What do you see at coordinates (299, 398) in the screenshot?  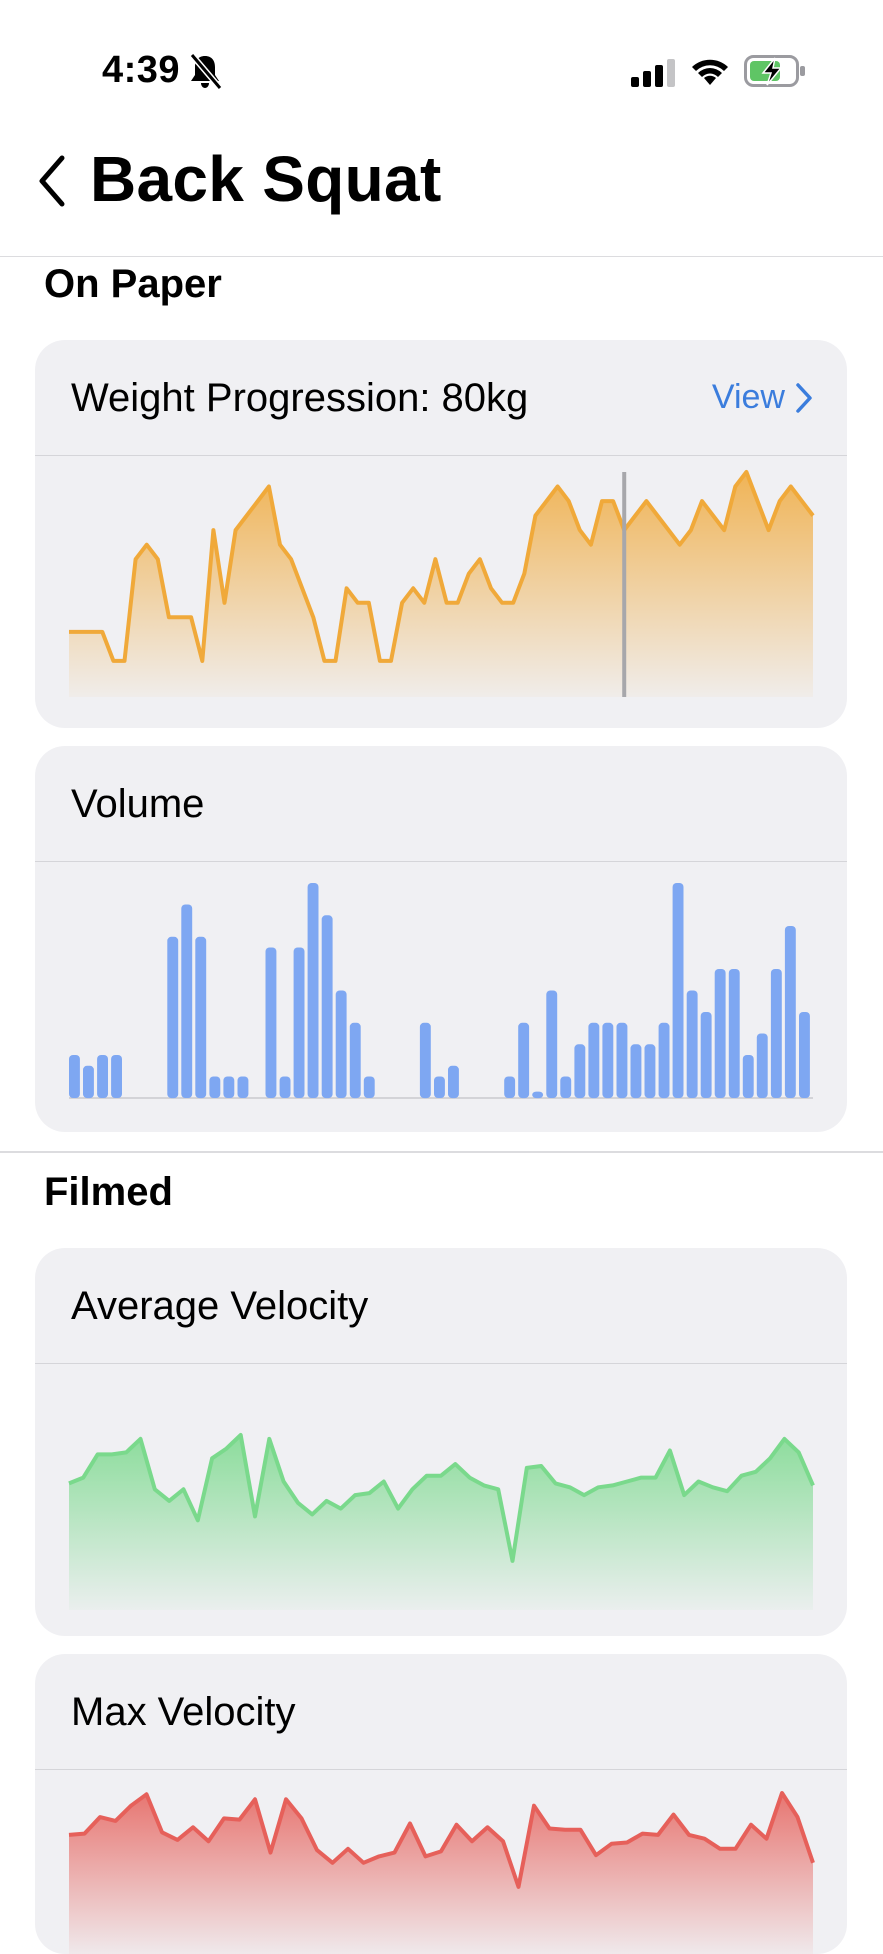 I see `card-title: Weight Progression: 80kg` at bounding box center [299, 398].